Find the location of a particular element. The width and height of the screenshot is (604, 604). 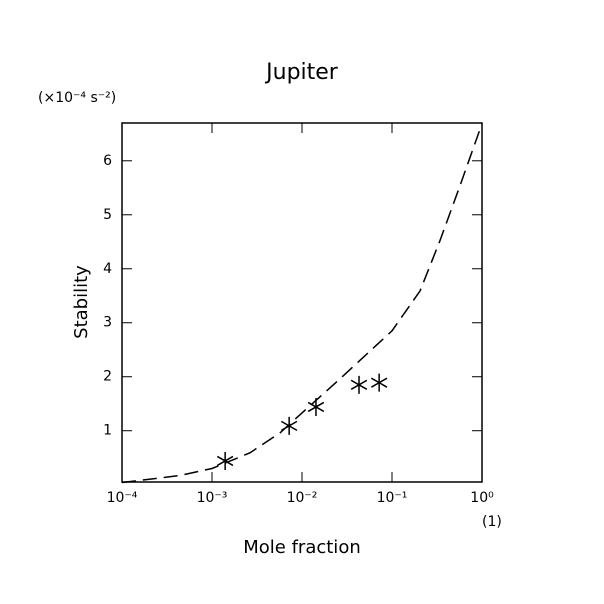

y-tick-label: 1 is located at coordinates (107, 431).